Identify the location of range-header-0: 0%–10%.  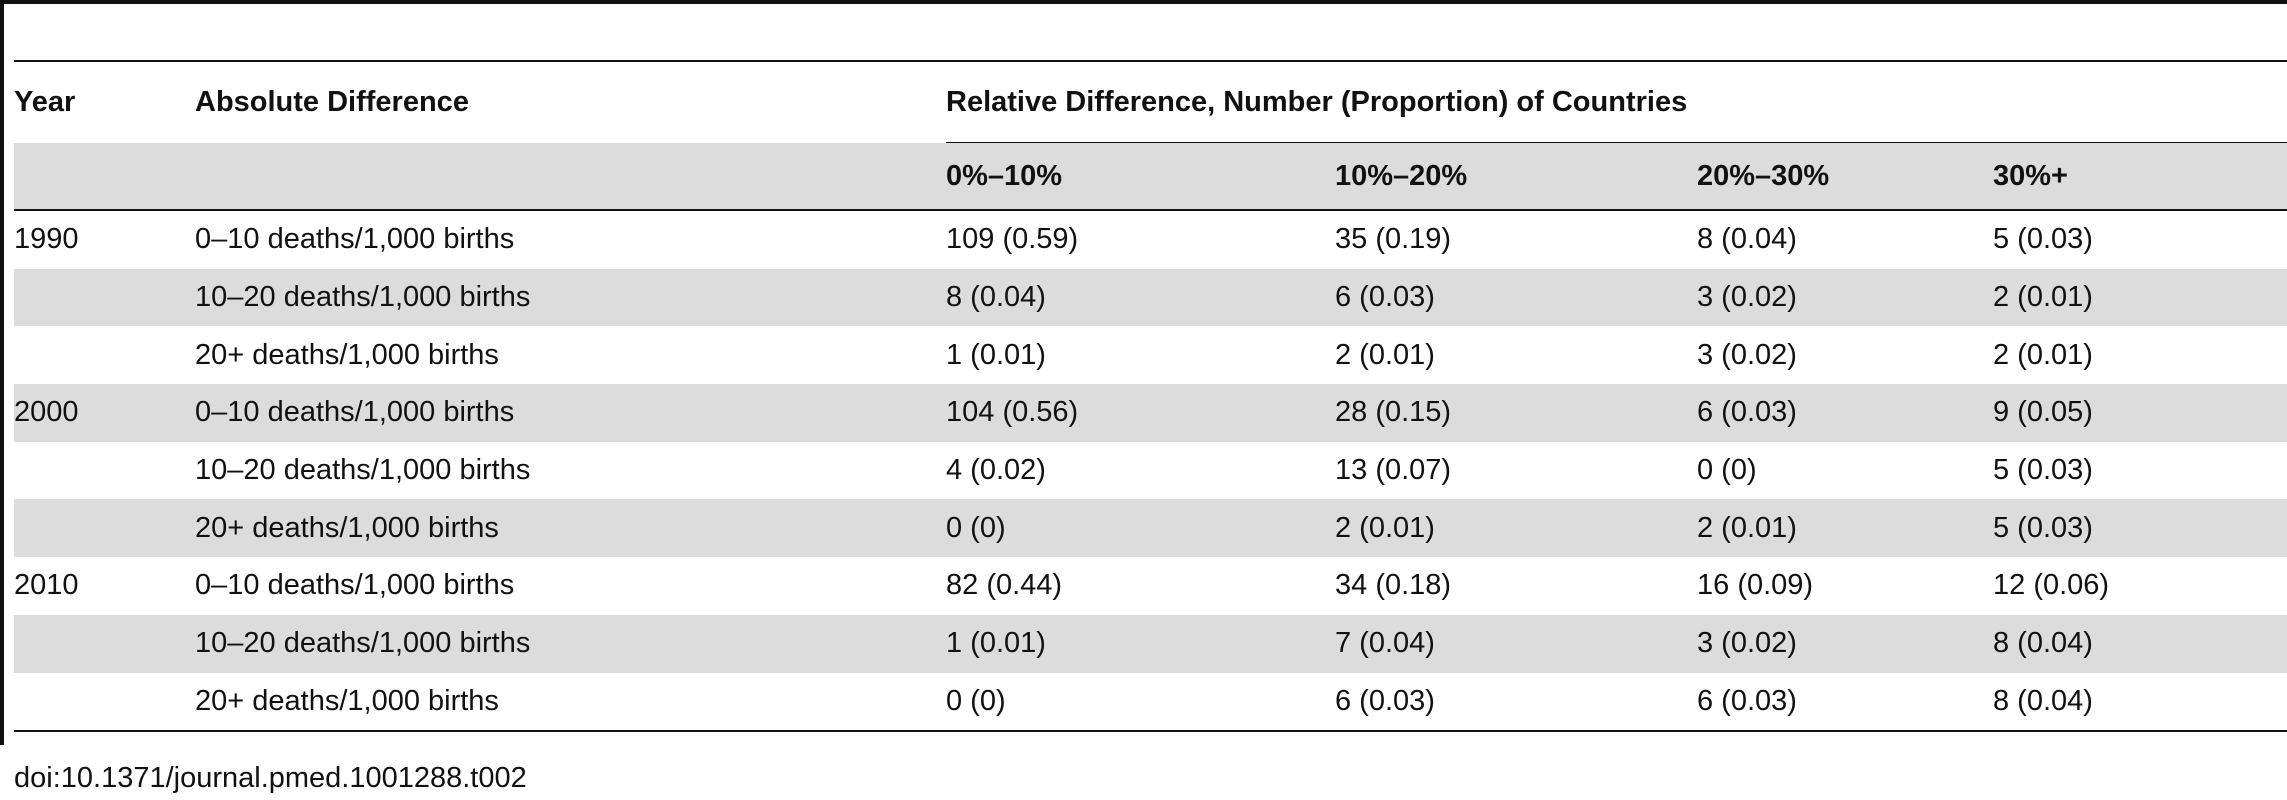
(1140, 176).